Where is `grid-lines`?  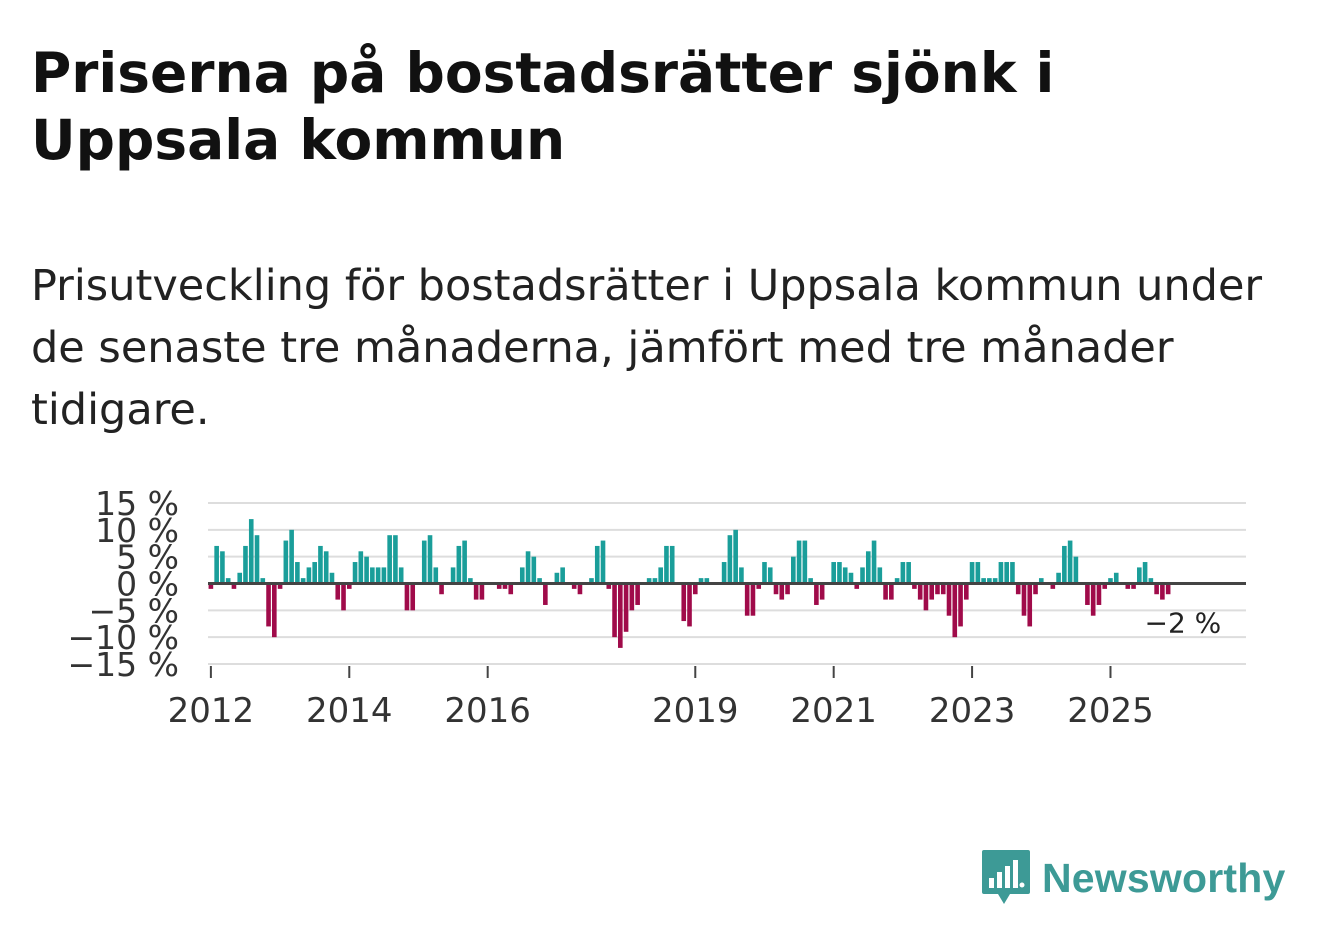 grid-lines is located at coordinates (727, 583).